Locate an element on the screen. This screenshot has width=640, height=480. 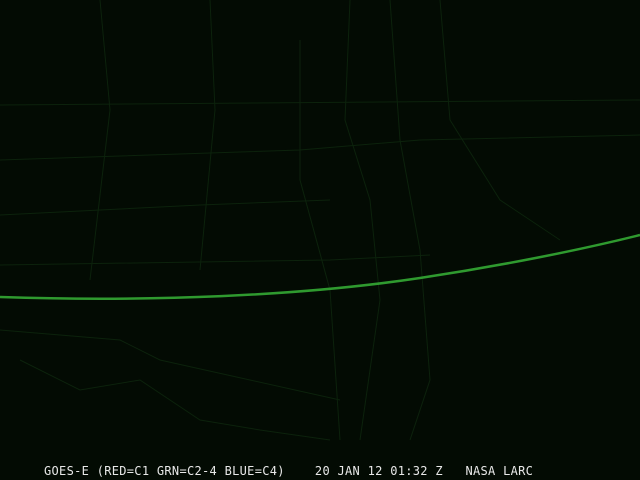
coastline is located at coordinates (175, 400).